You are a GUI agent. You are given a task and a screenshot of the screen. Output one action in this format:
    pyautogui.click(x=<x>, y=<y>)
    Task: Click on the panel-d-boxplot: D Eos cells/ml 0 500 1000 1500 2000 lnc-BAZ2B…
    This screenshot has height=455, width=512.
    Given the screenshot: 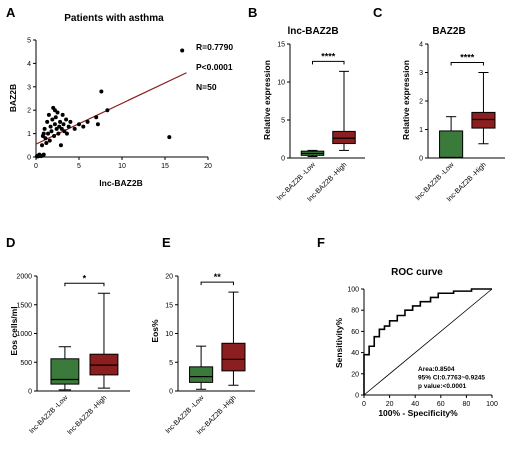 What is the action you would take?
    pyautogui.click(x=68, y=335)
    